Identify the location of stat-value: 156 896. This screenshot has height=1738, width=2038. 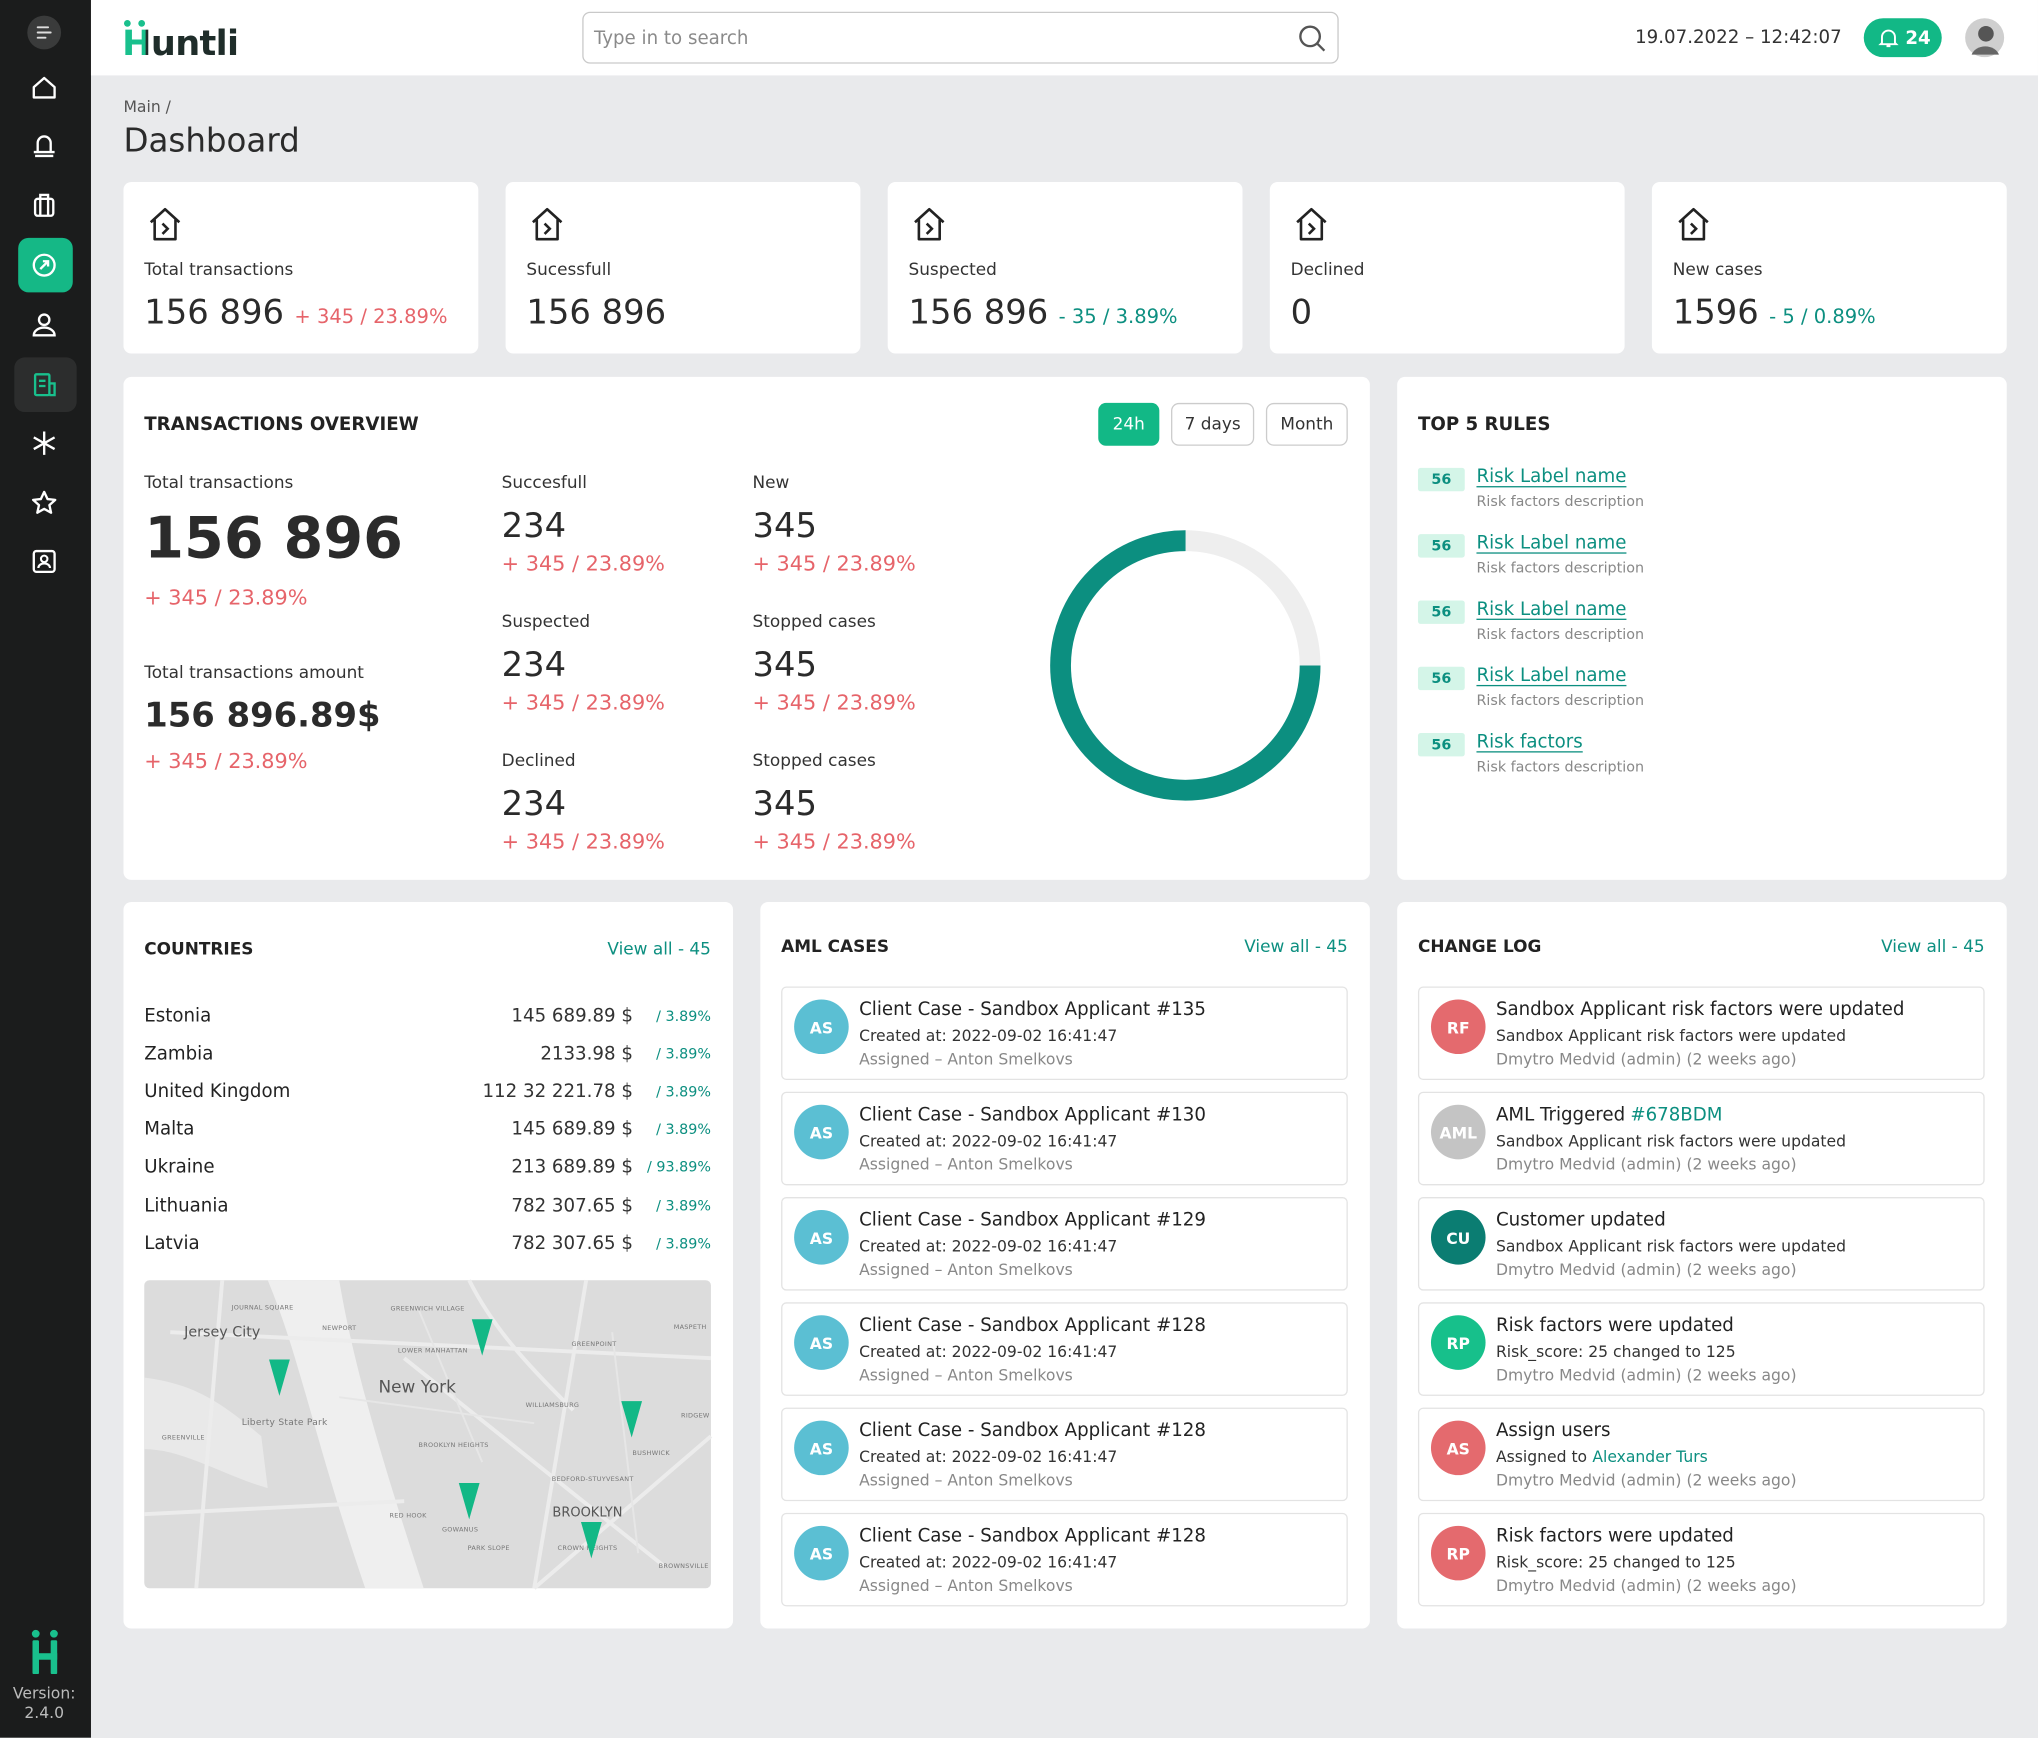
(978, 313).